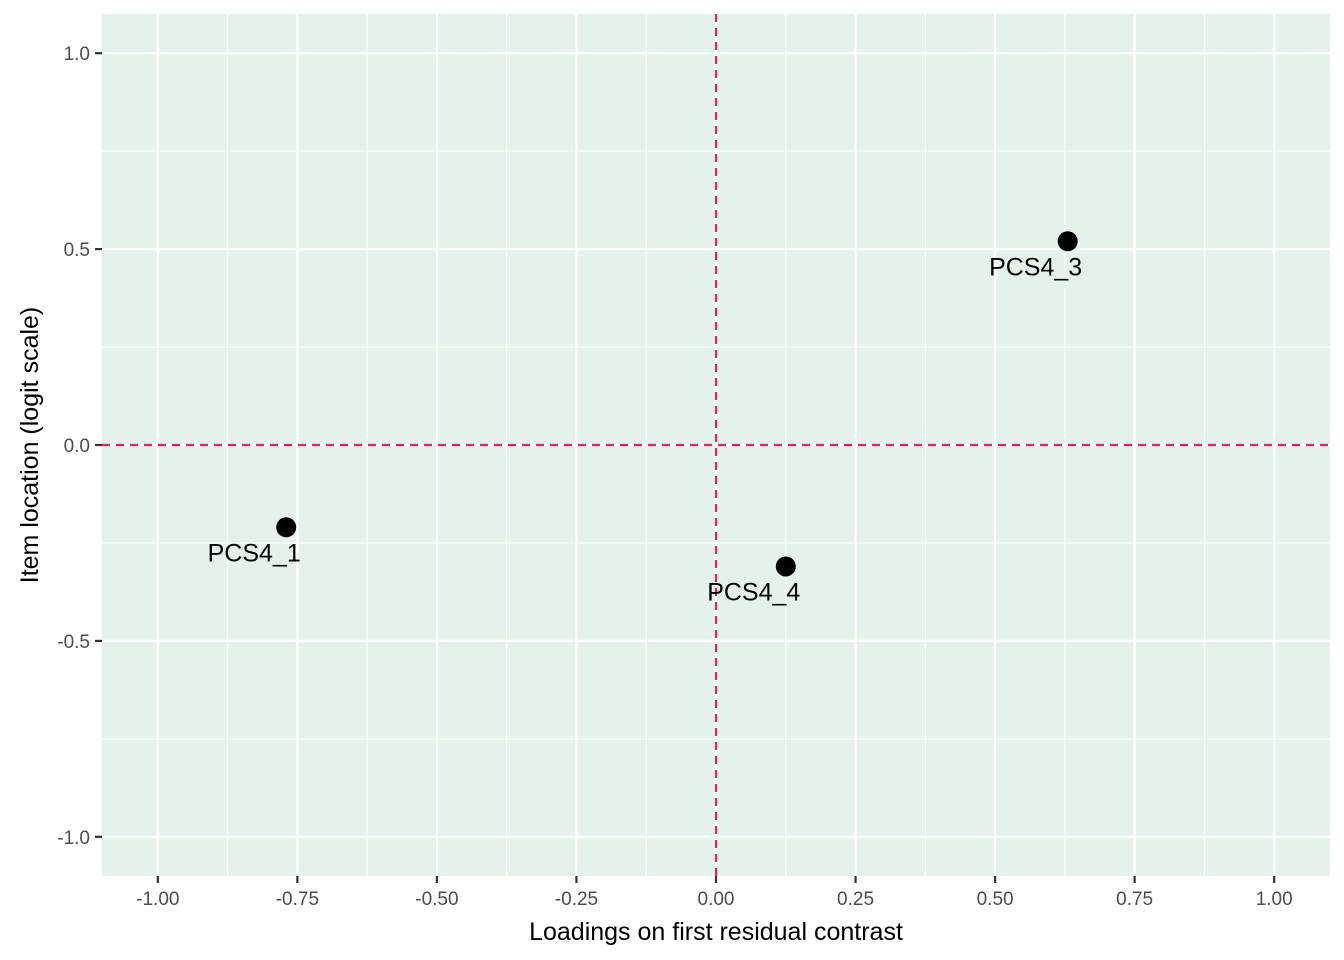  Describe the element at coordinates (1035, 267) in the screenshot. I see `point-label: PCS4_3` at that location.